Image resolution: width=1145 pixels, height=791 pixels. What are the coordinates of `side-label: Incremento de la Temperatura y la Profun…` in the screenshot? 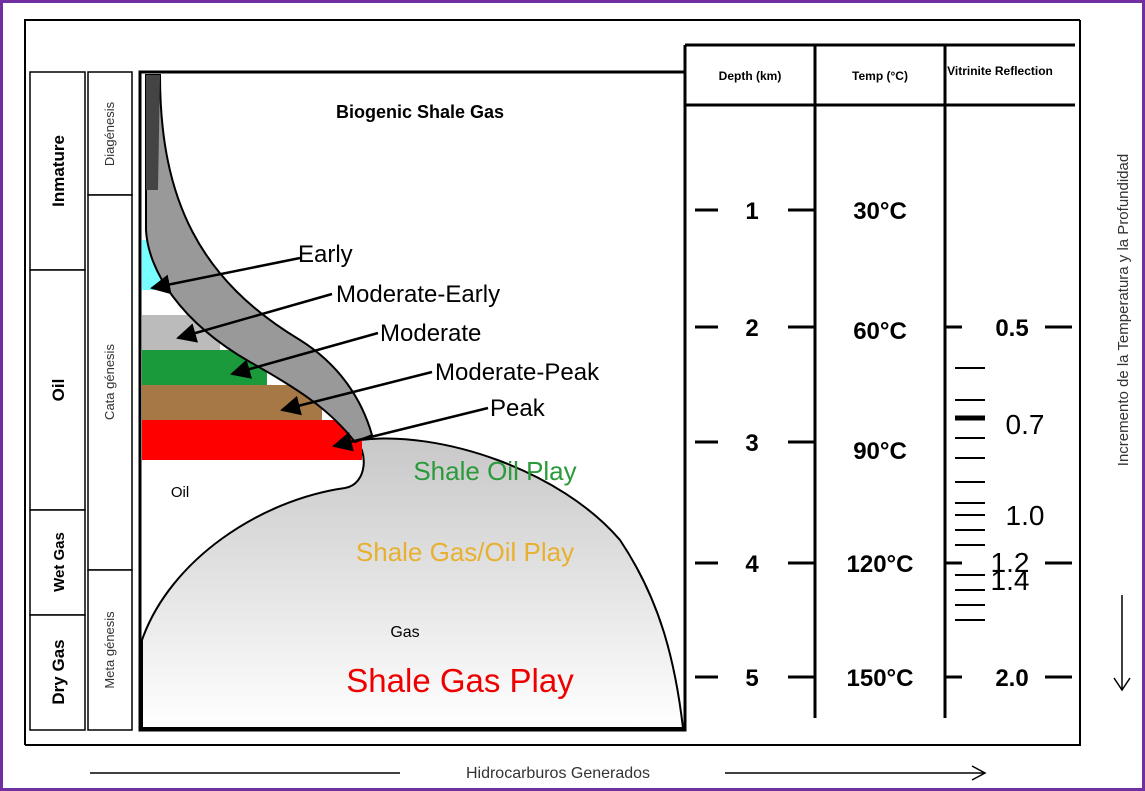 It's located at (1123, 310).